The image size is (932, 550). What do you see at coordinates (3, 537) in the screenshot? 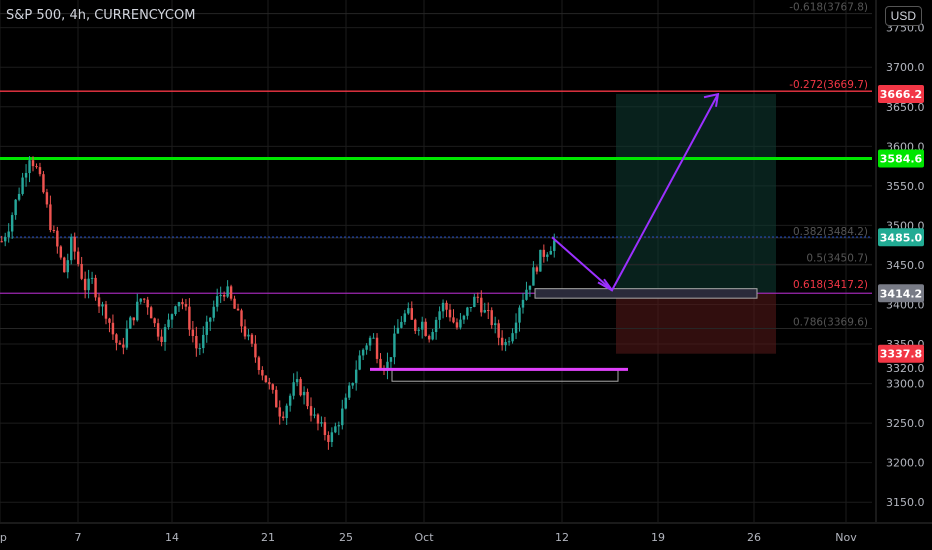
I see `x-tick-label: ep` at bounding box center [3, 537].